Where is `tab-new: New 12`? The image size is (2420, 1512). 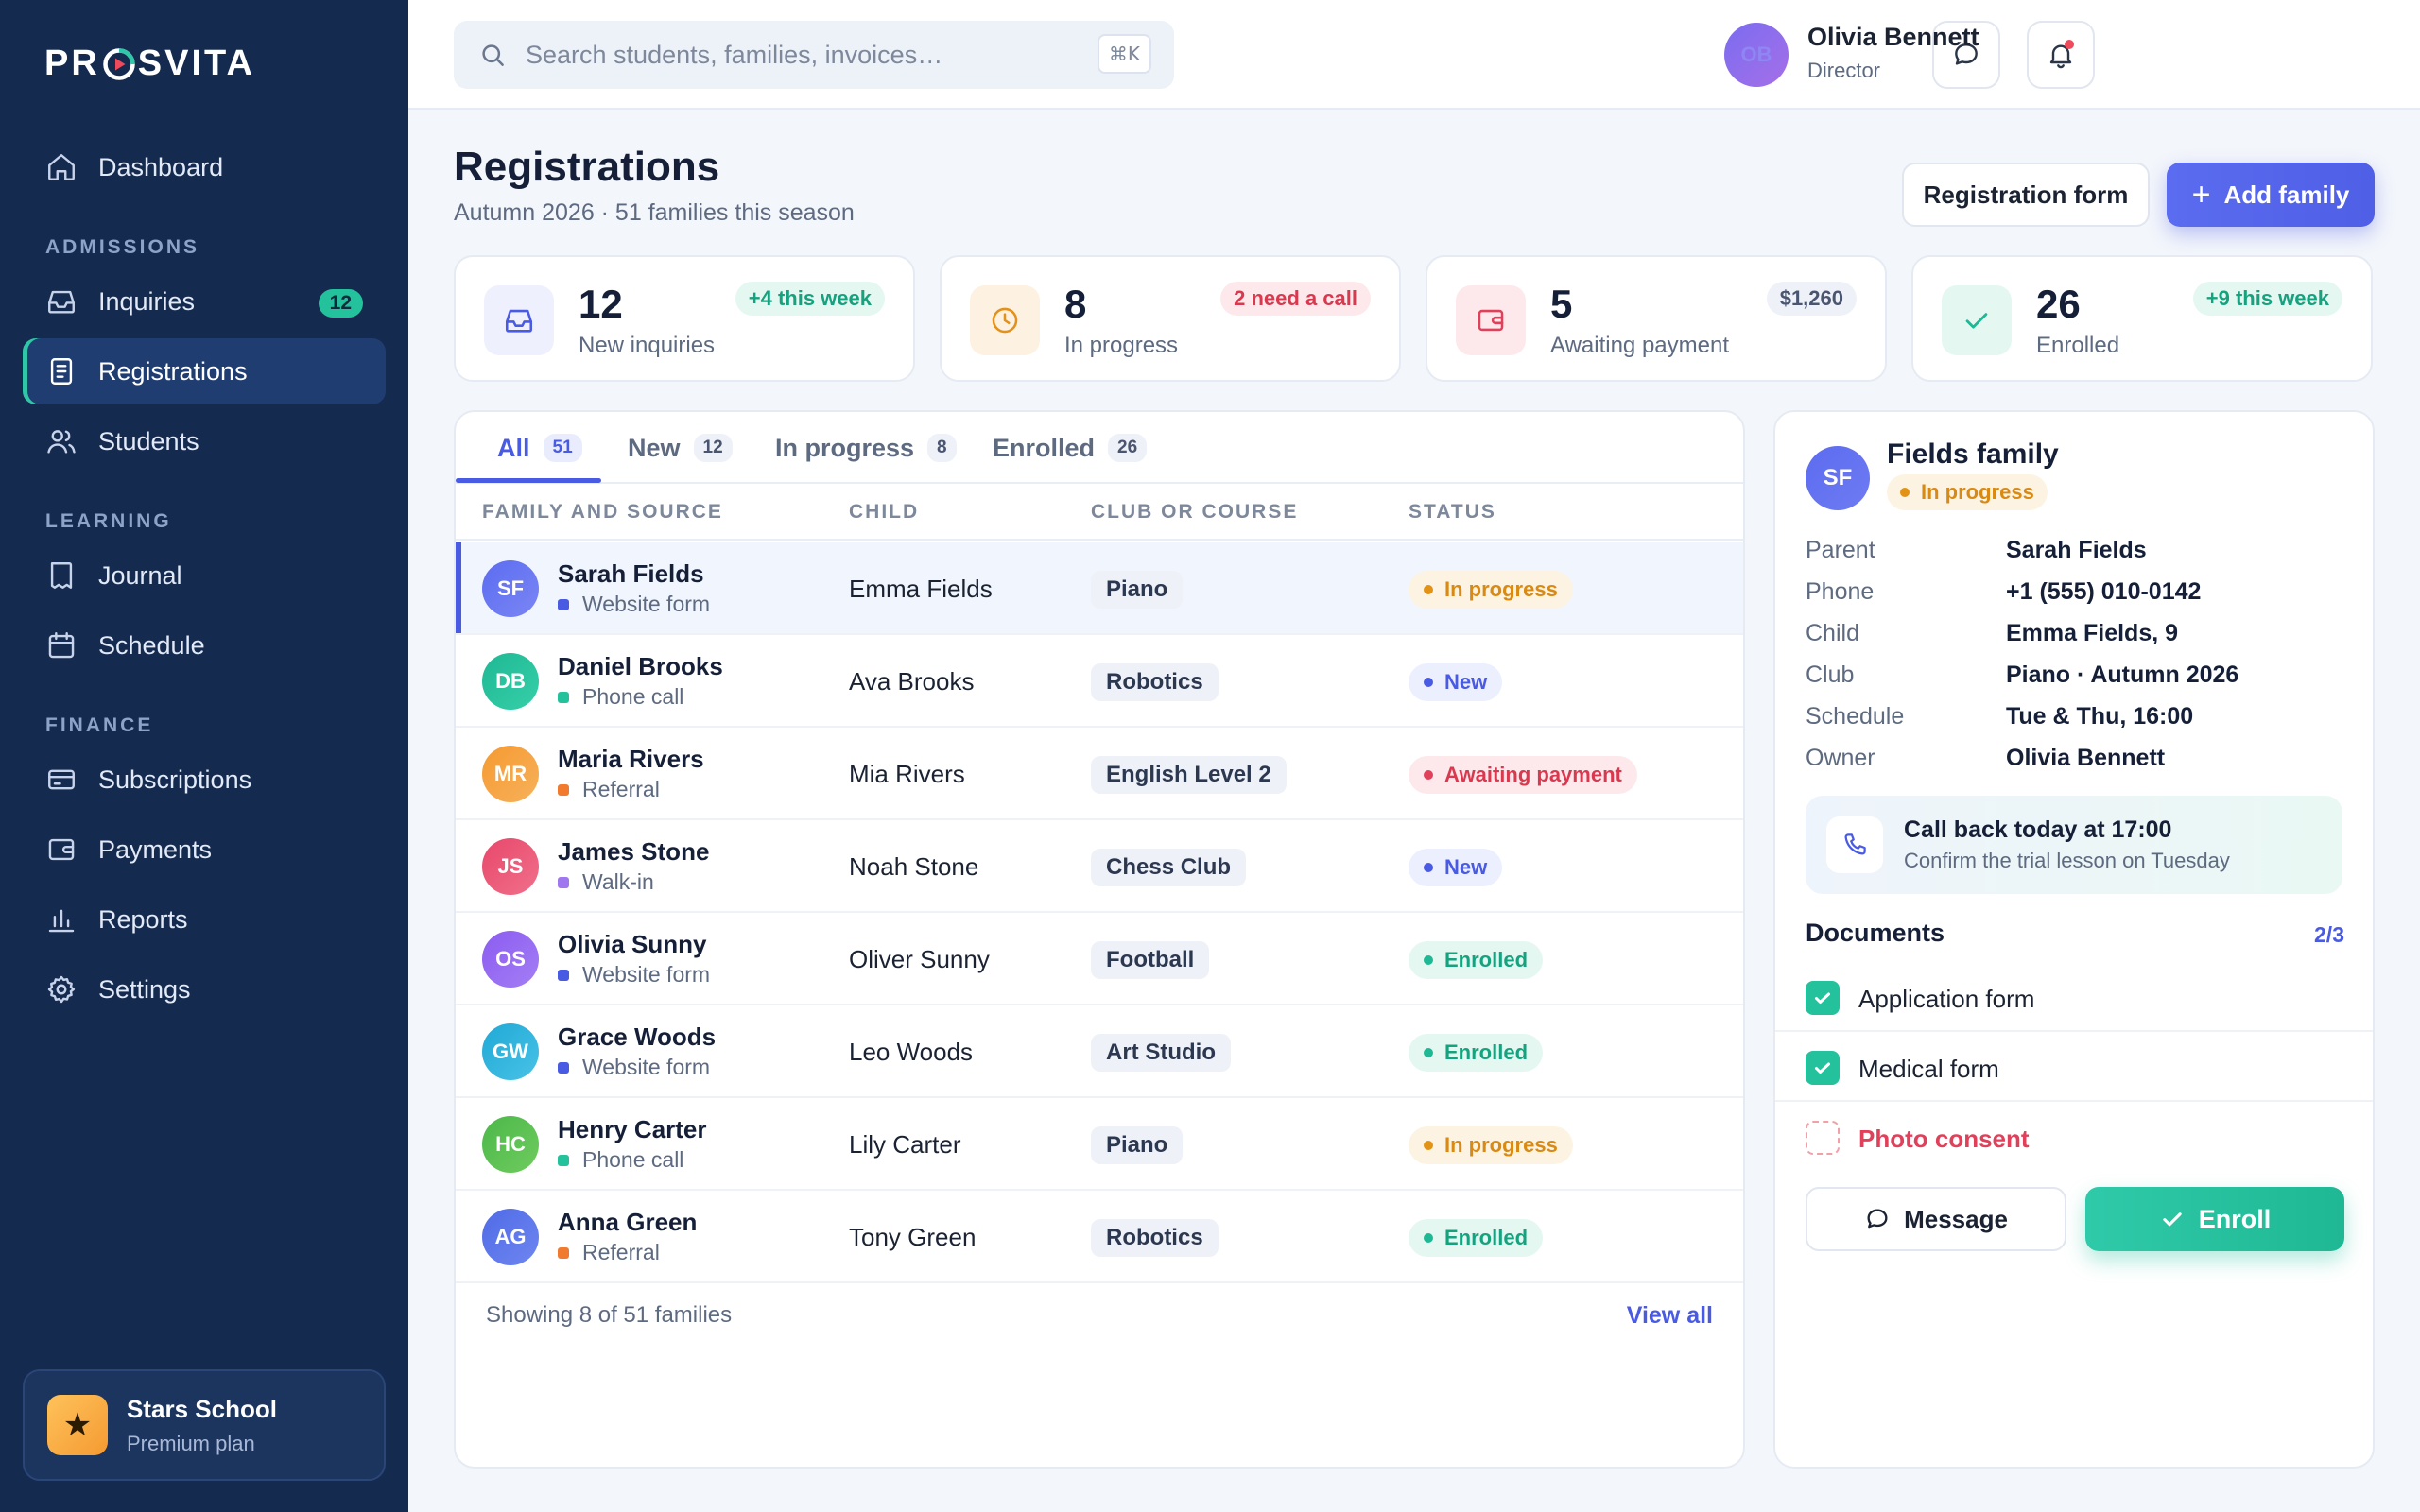
tab-new: New 12 is located at coordinates (680, 448).